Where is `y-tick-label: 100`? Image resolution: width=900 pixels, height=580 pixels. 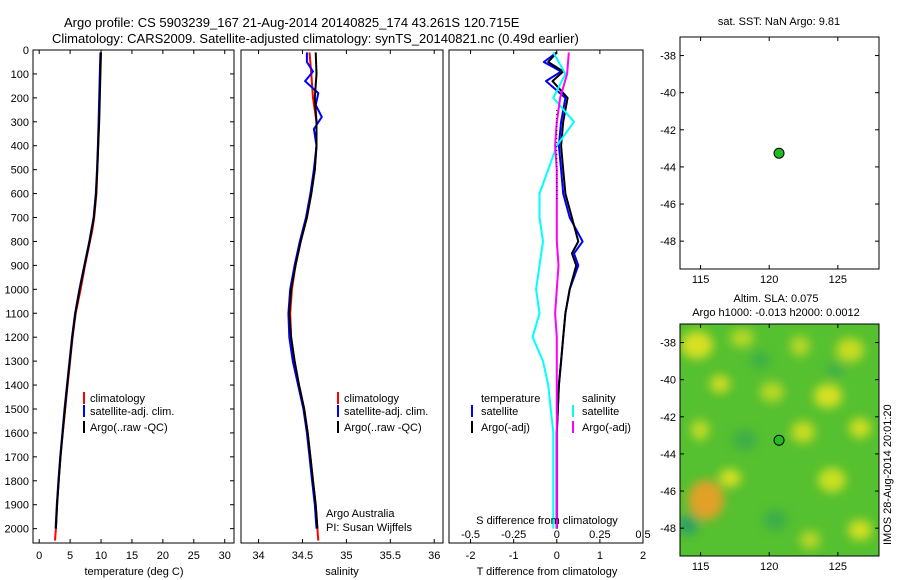 y-tick-label: 100 is located at coordinates (20, 75).